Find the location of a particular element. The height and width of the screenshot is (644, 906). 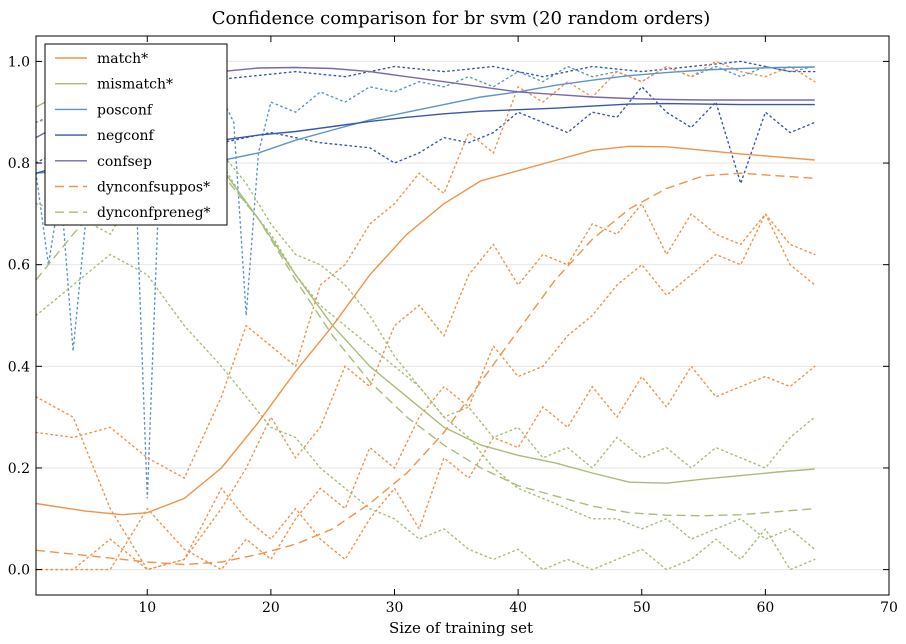

y-tick-label: 0.4 is located at coordinates (19, 367).